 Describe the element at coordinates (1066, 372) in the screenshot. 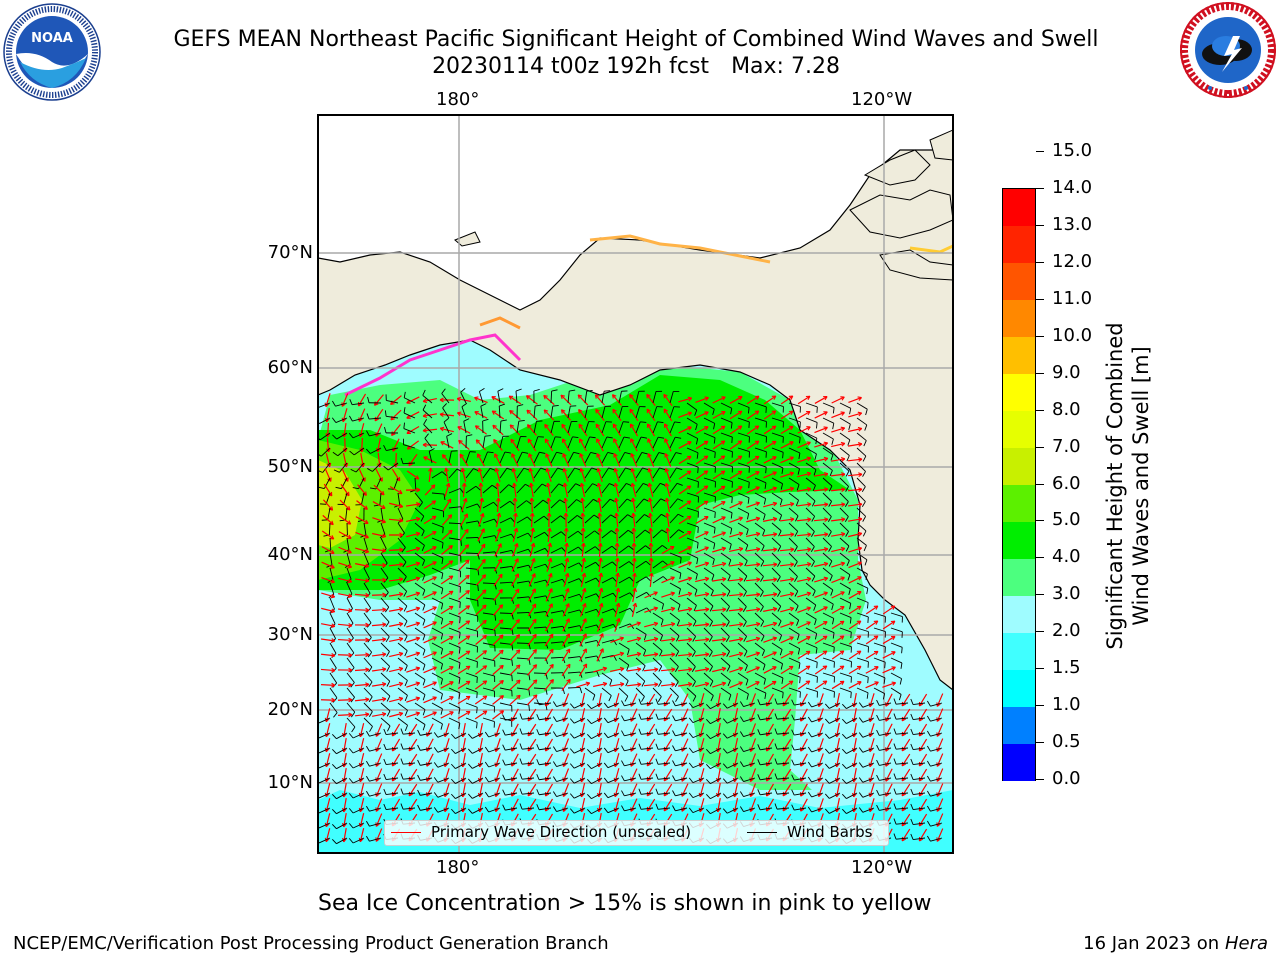

I see `colorbar-tick-label: 9.0` at that location.